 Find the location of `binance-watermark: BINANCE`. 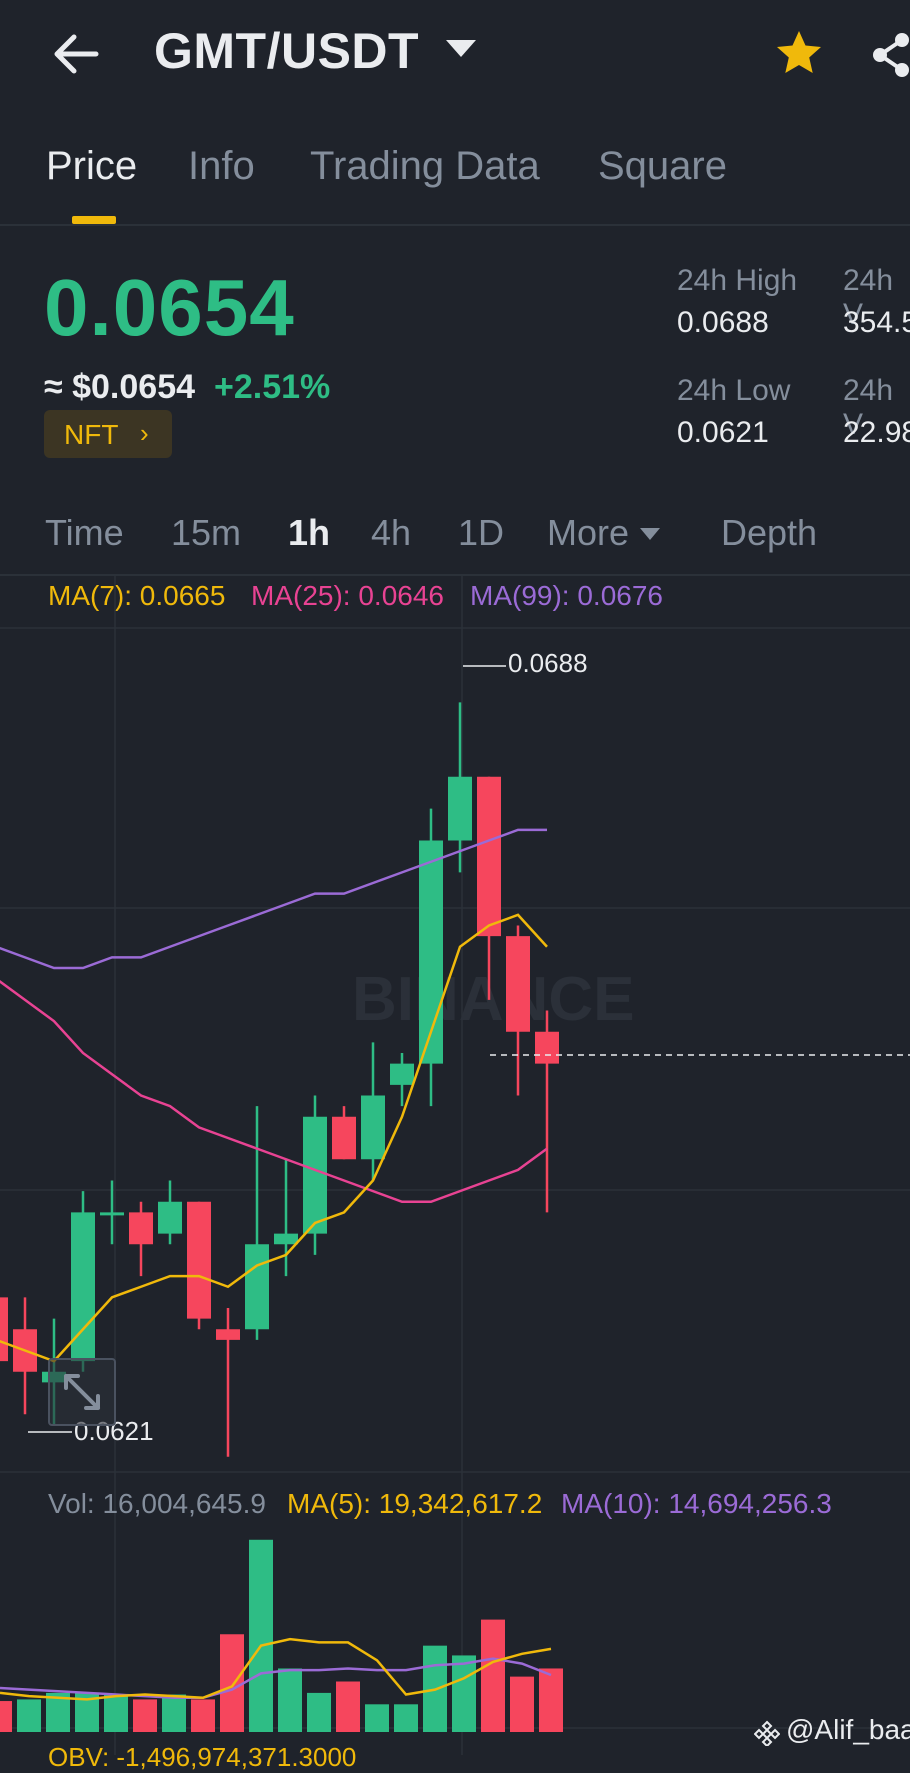

binance-watermark: BINANCE is located at coordinates (493, 999).